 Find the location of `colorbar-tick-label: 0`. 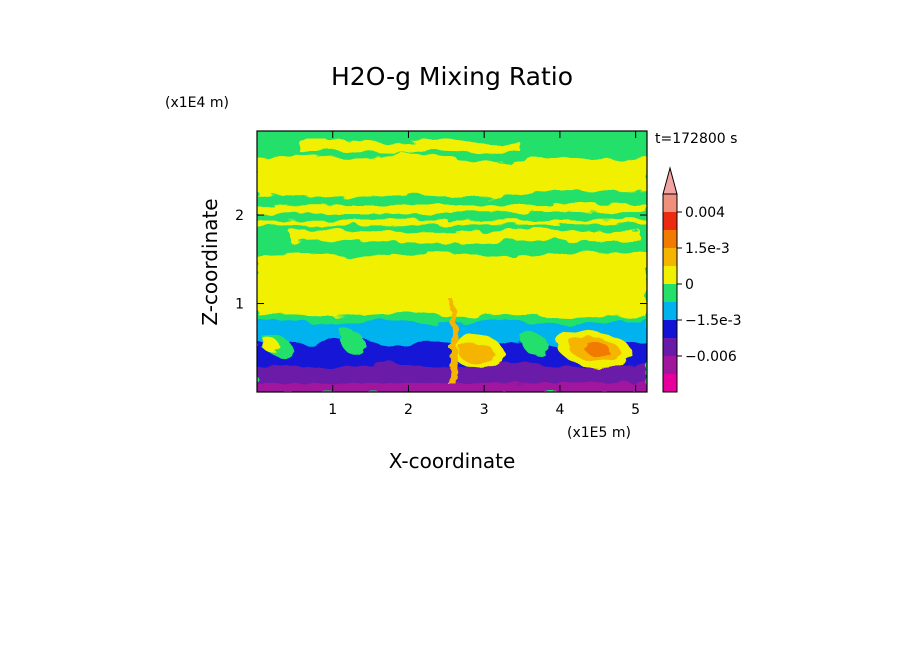

colorbar-tick-label: 0 is located at coordinates (689, 285).